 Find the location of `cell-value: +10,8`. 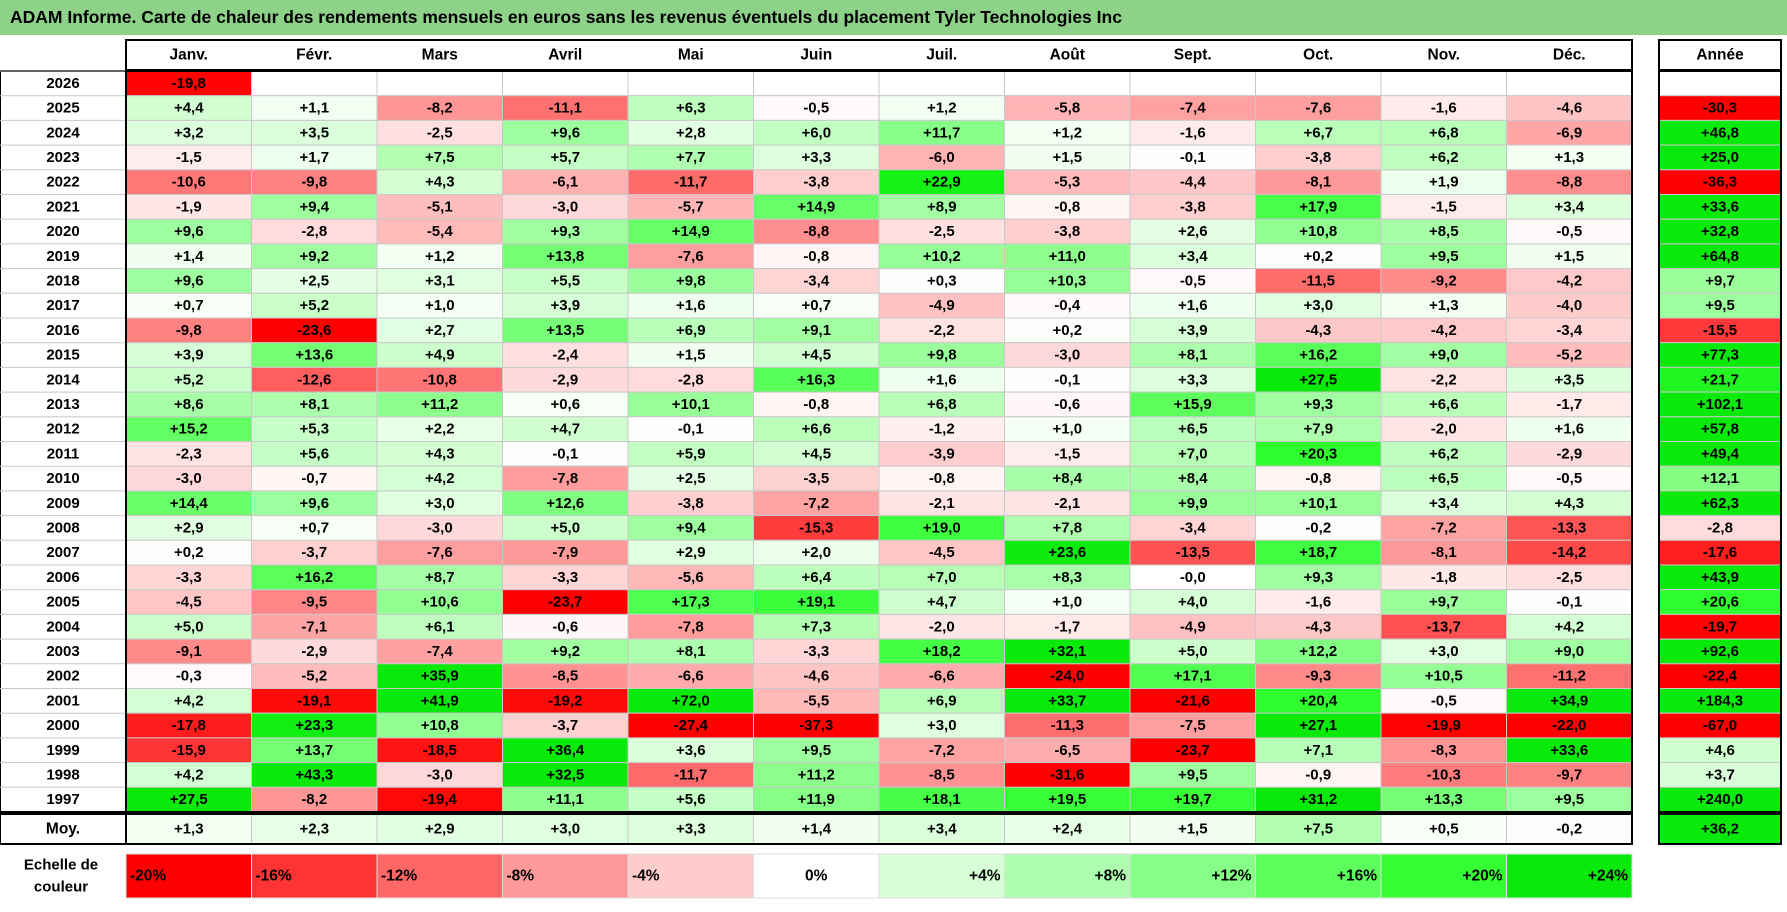

cell-value: +10,8 is located at coordinates (440, 725).